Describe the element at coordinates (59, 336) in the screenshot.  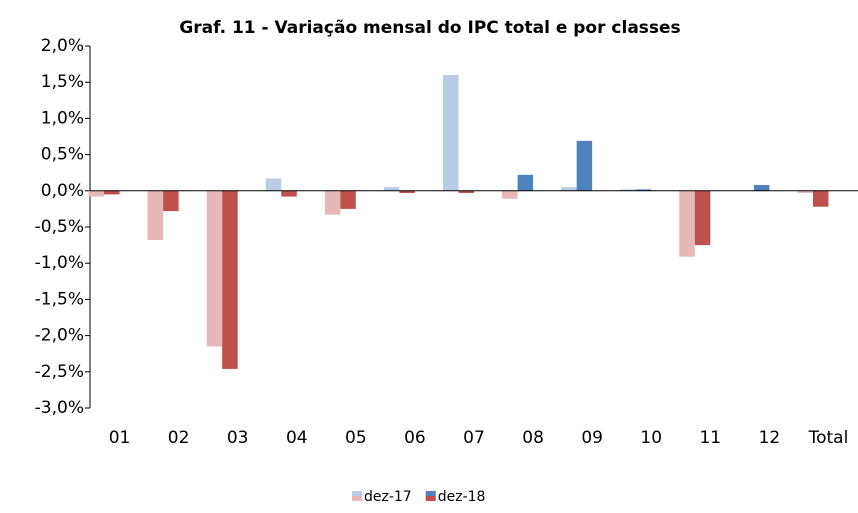
I see `y-tick-label: -2,0%` at that location.